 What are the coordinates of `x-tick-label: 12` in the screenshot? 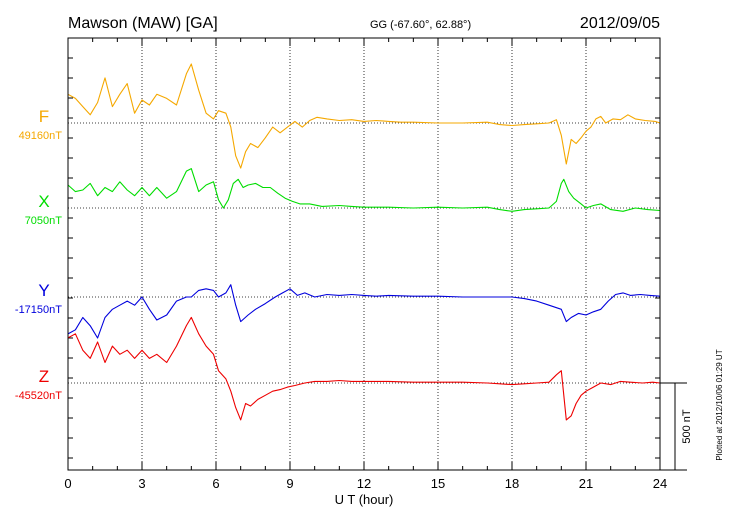 It's located at (364, 483).